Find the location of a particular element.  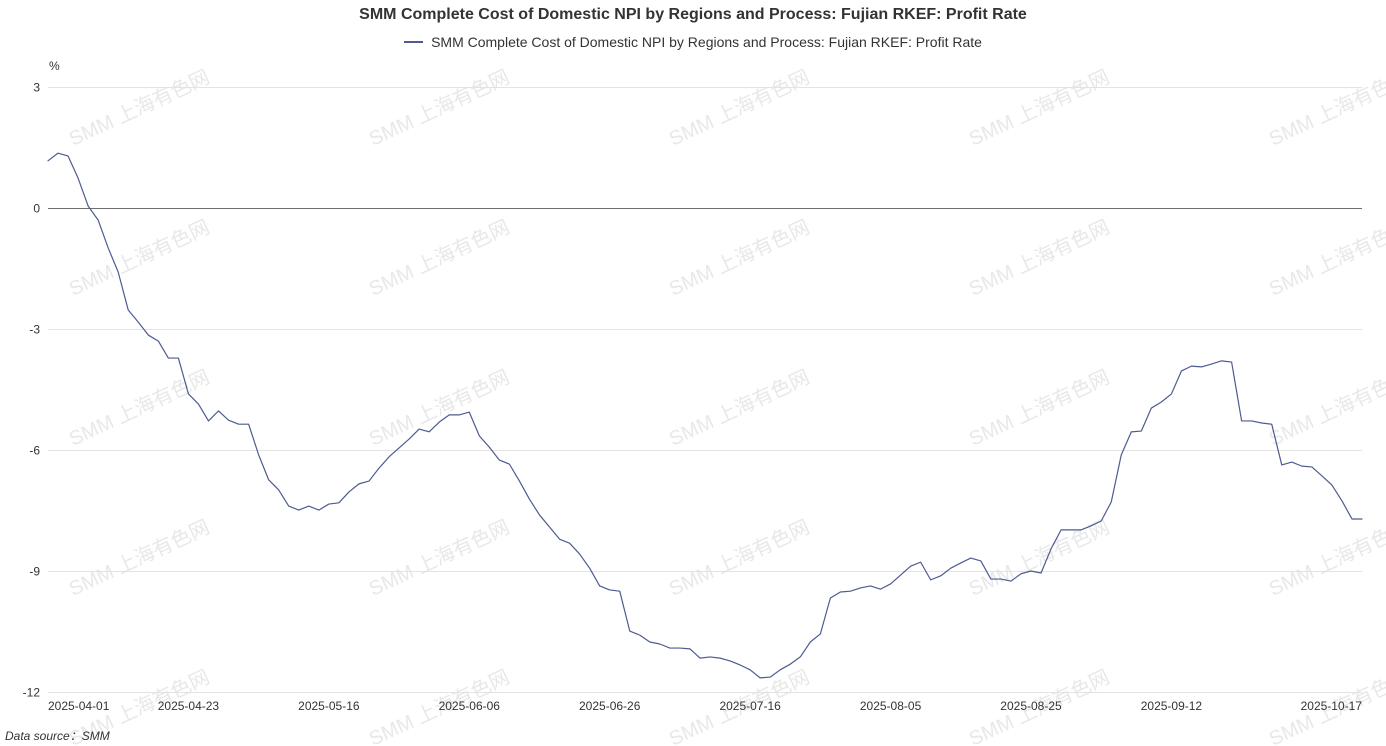

x-tick-label: 2025-07-16 is located at coordinates (750, 706).